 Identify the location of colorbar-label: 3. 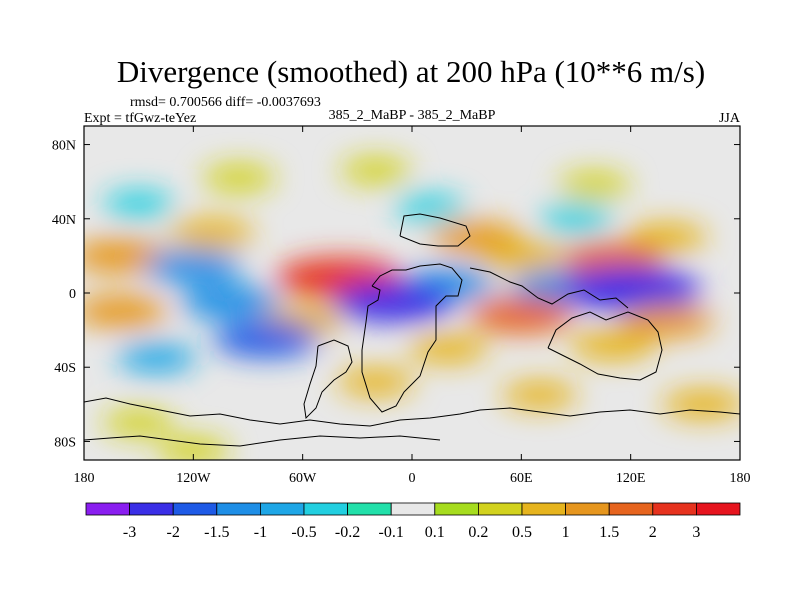
(696, 532).